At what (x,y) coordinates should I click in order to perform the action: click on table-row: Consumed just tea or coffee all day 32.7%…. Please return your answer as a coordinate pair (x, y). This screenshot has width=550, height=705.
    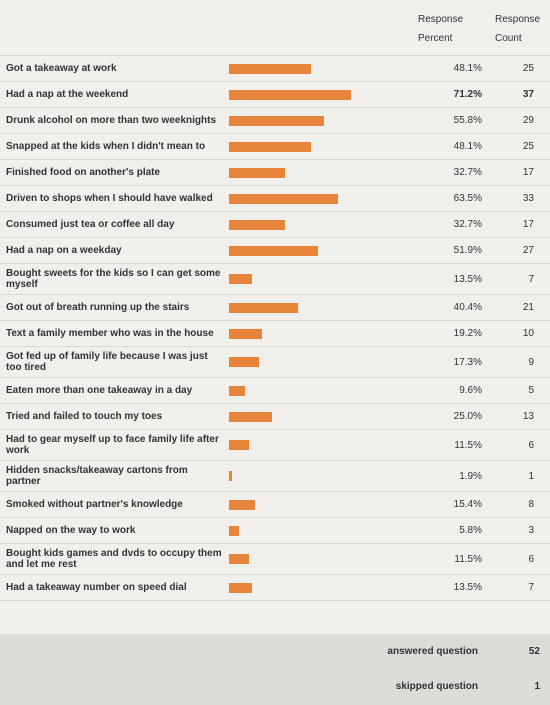
    Looking at the image, I should click on (275, 225).